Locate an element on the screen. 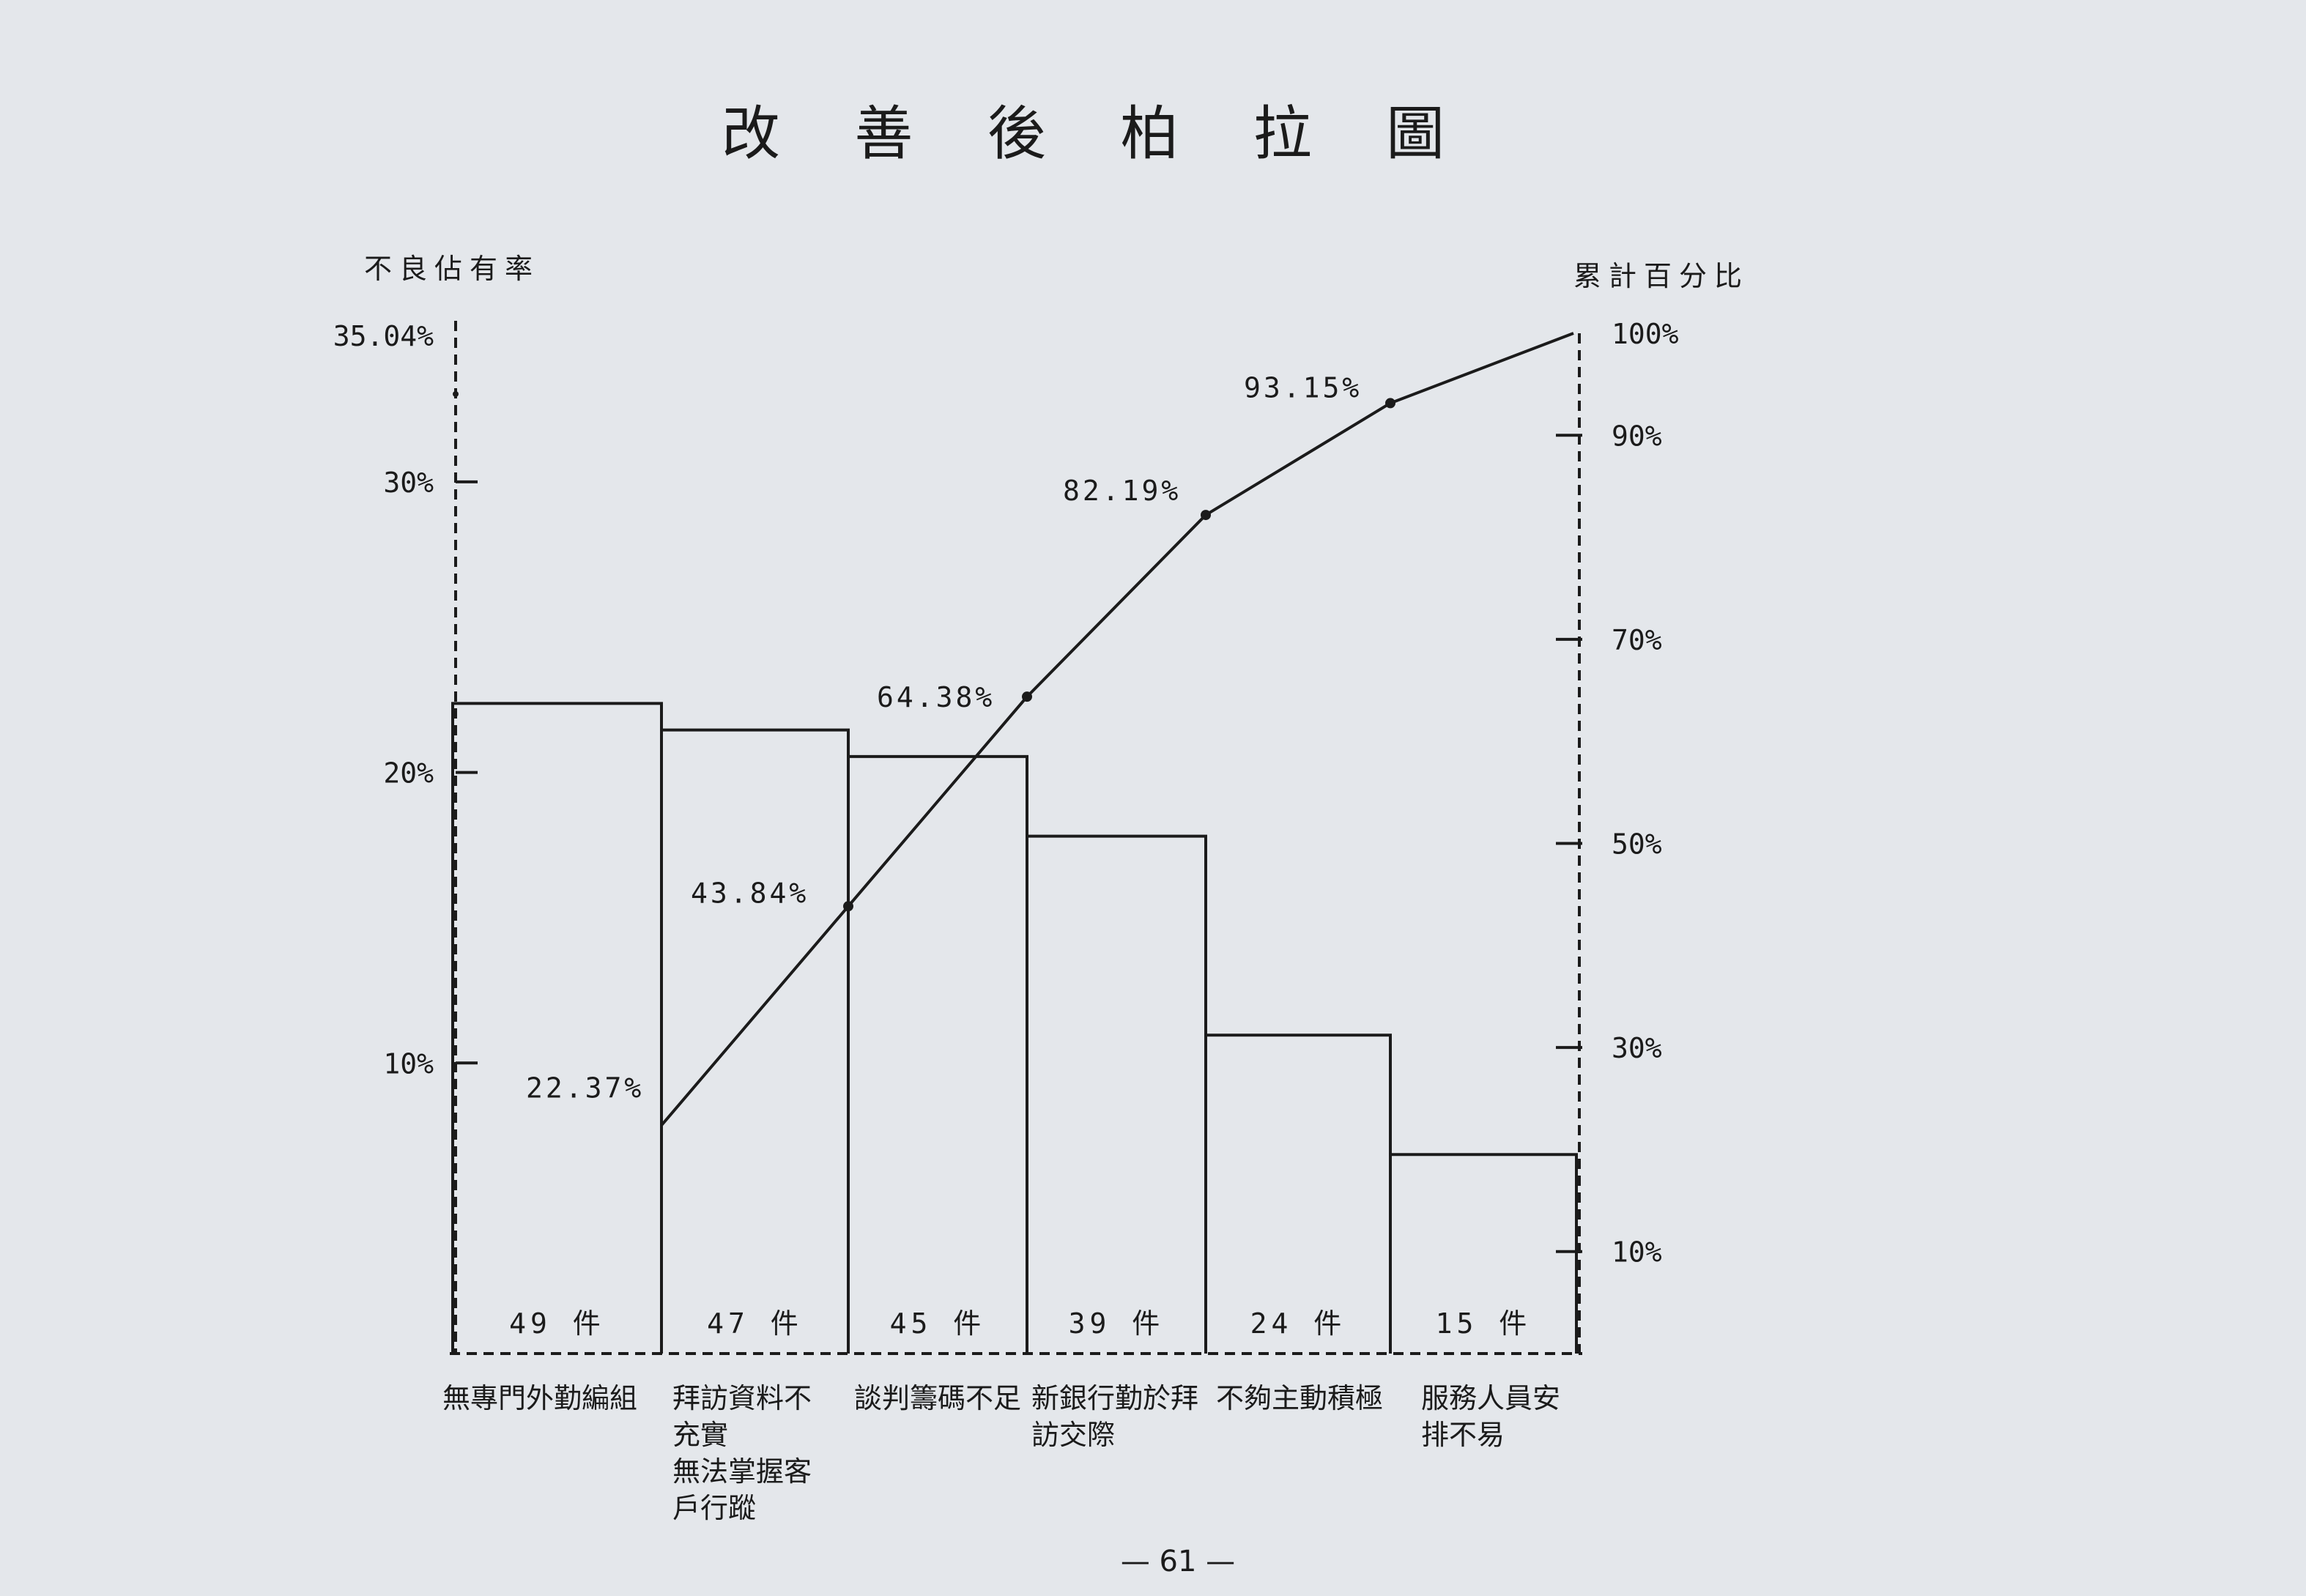 The image size is (2306, 1596). category-label: 不夠主動積極 is located at coordinates (1299, 1398).